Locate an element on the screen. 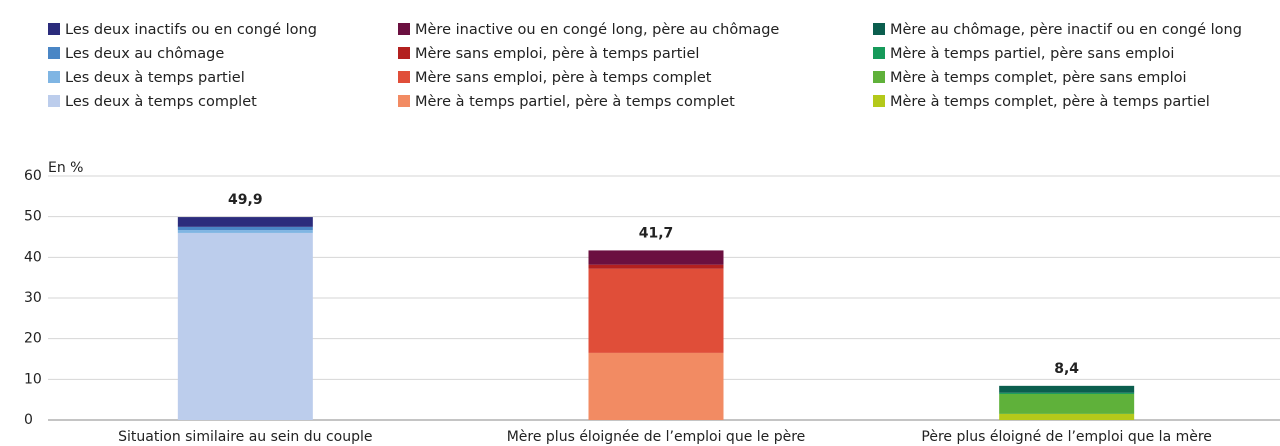 This screenshot has height=446, width=1280. total-label: 41,7 is located at coordinates (656, 233).